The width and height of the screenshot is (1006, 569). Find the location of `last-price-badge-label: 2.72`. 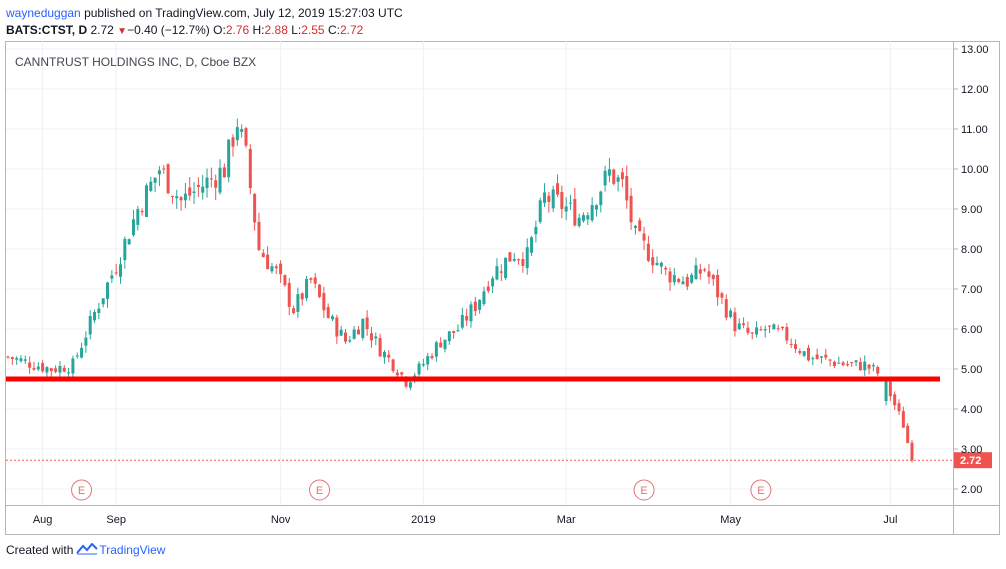

last-price-badge-label: 2.72 is located at coordinates (970, 461).